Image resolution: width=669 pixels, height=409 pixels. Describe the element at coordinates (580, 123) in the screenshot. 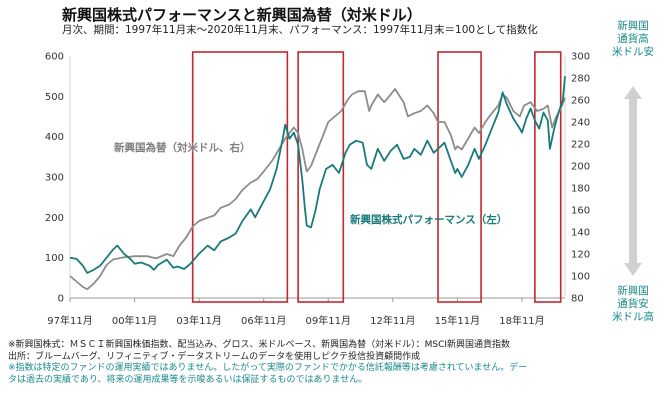

I see `y-right-tick-label: 240` at that location.